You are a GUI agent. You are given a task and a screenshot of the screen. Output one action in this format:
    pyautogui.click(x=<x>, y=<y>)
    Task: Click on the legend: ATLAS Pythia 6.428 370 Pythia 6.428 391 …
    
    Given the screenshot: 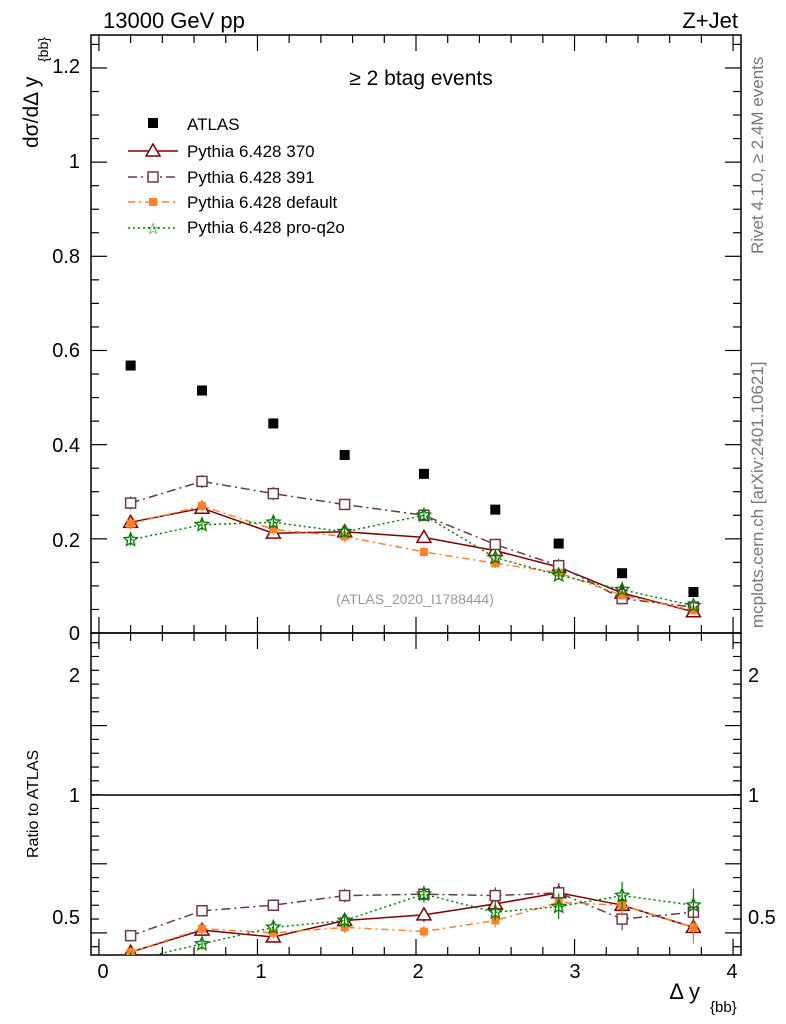 What is the action you would take?
    pyautogui.click(x=236, y=176)
    